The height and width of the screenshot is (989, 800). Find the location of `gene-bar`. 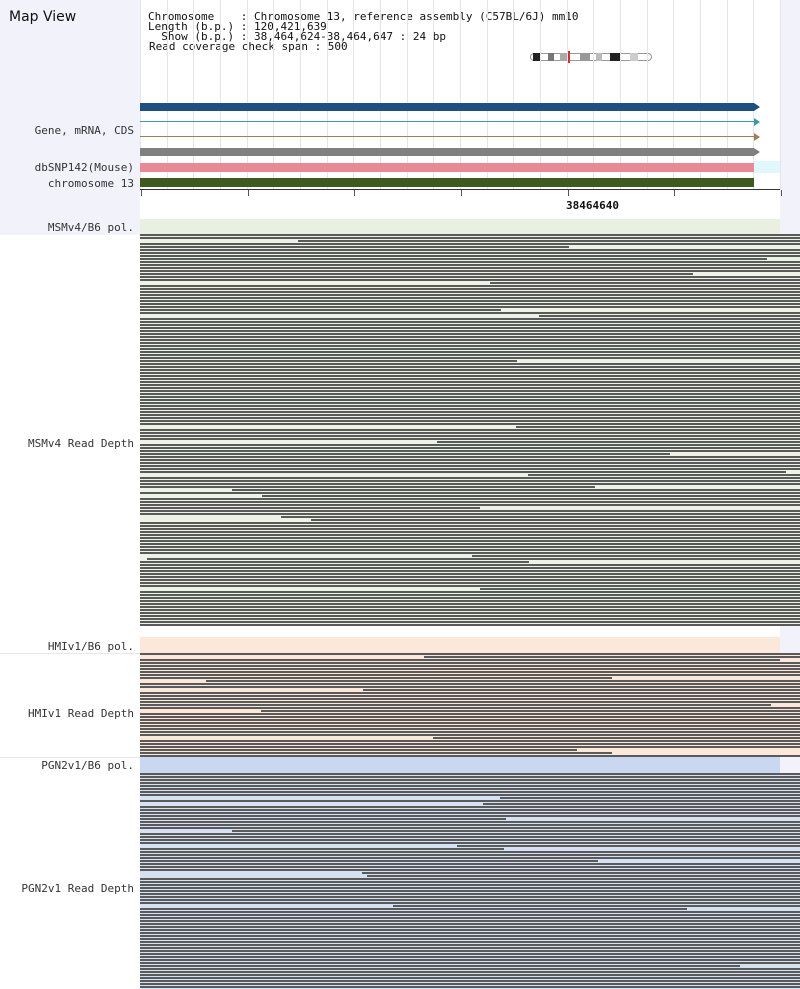

gene-bar is located at coordinates (447, 107).